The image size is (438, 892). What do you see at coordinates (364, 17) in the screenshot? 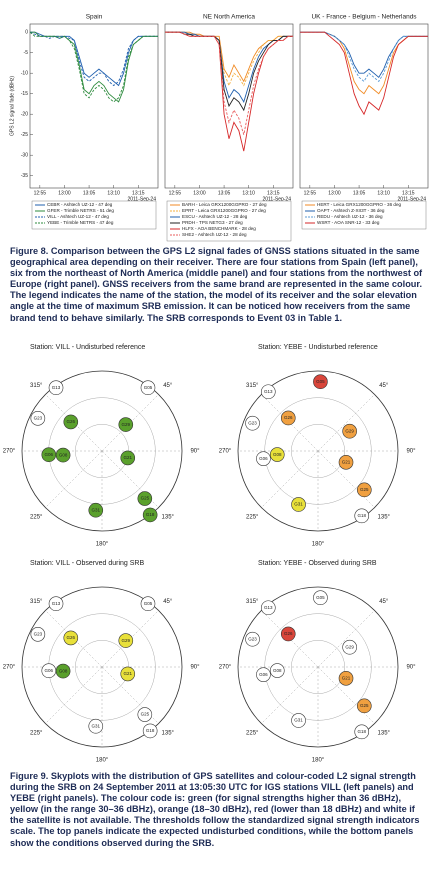
I see `panel-title: UK - France - Belgium - Netherlands` at bounding box center [364, 17].